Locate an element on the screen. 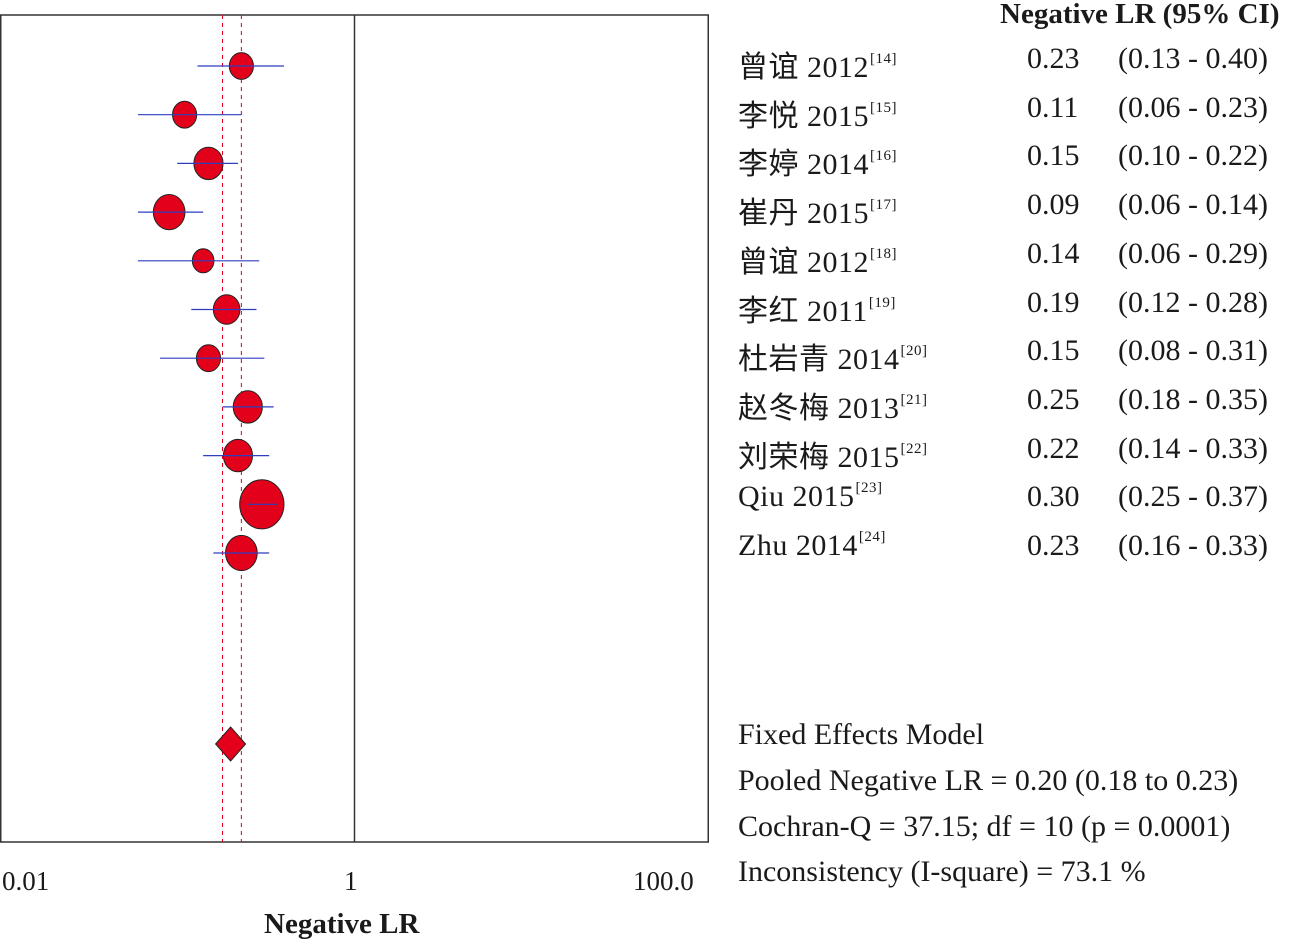  study-label: 李婷 2014[16] is located at coordinates (817, 161).